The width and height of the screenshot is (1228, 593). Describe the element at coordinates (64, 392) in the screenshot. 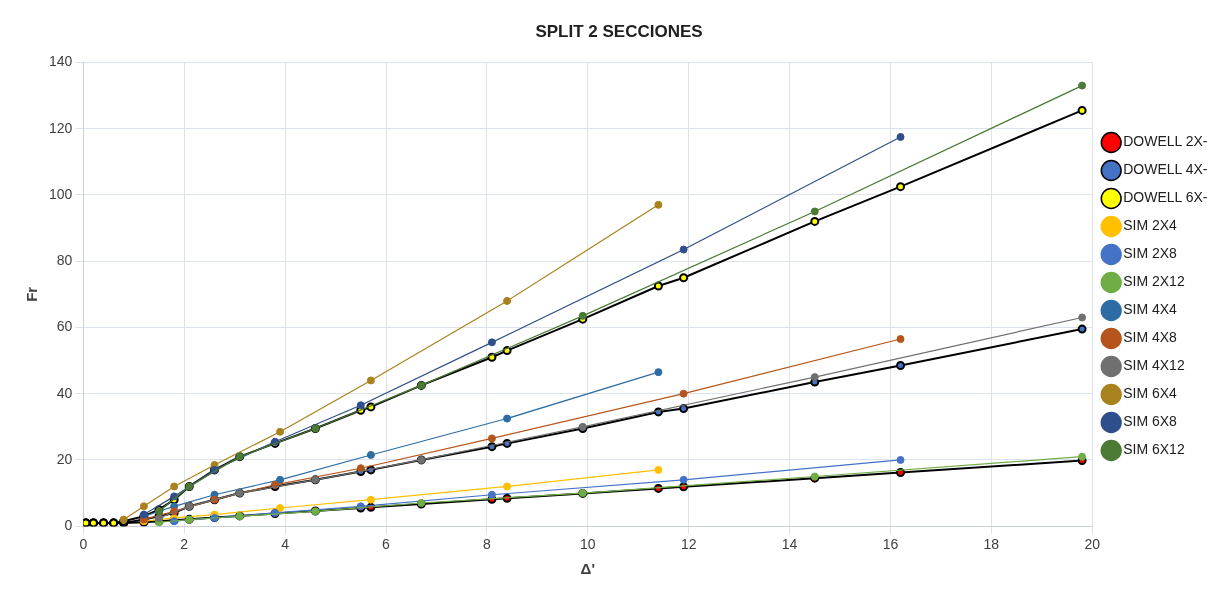

I see `y-tick-label: 40` at that location.